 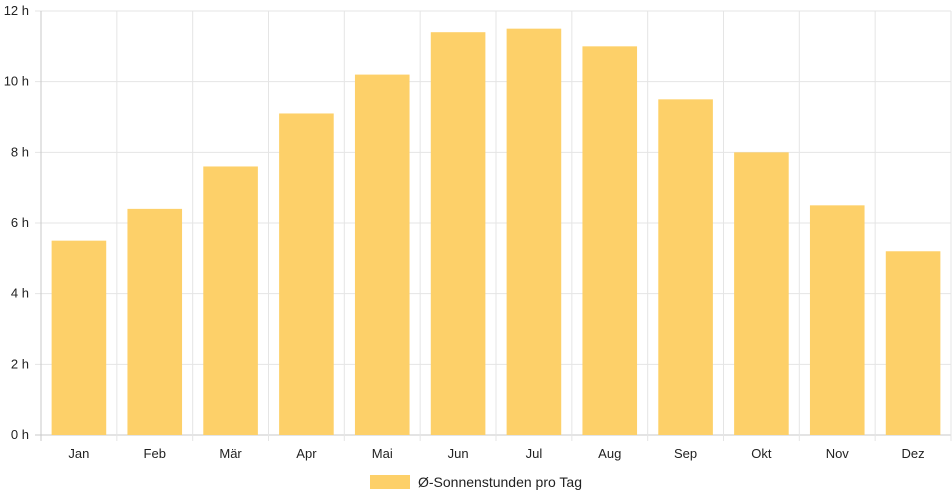 I want to click on y-tick-label: 12 h, so click(x=16, y=10).